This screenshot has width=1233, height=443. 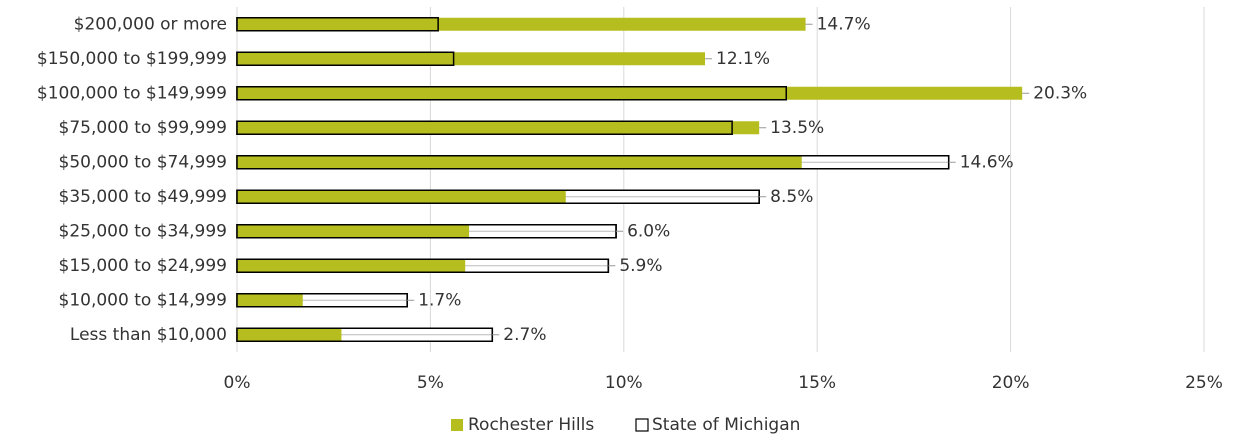 What do you see at coordinates (143, 128) in the screenshot?
I see `y-tick-label: $75,000 to $99,999` at bounding box center [143, 128].